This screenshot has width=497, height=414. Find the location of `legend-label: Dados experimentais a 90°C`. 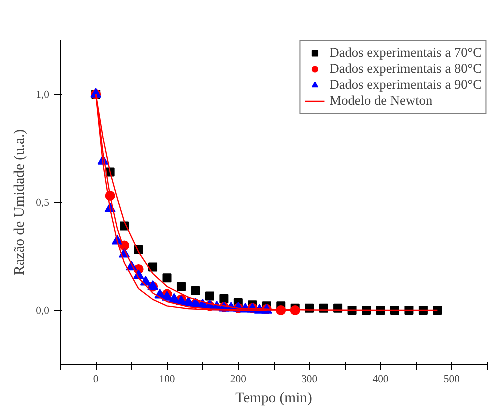

legend-label: Dados experimentais a 90°C is located at coordinates (406, 85).